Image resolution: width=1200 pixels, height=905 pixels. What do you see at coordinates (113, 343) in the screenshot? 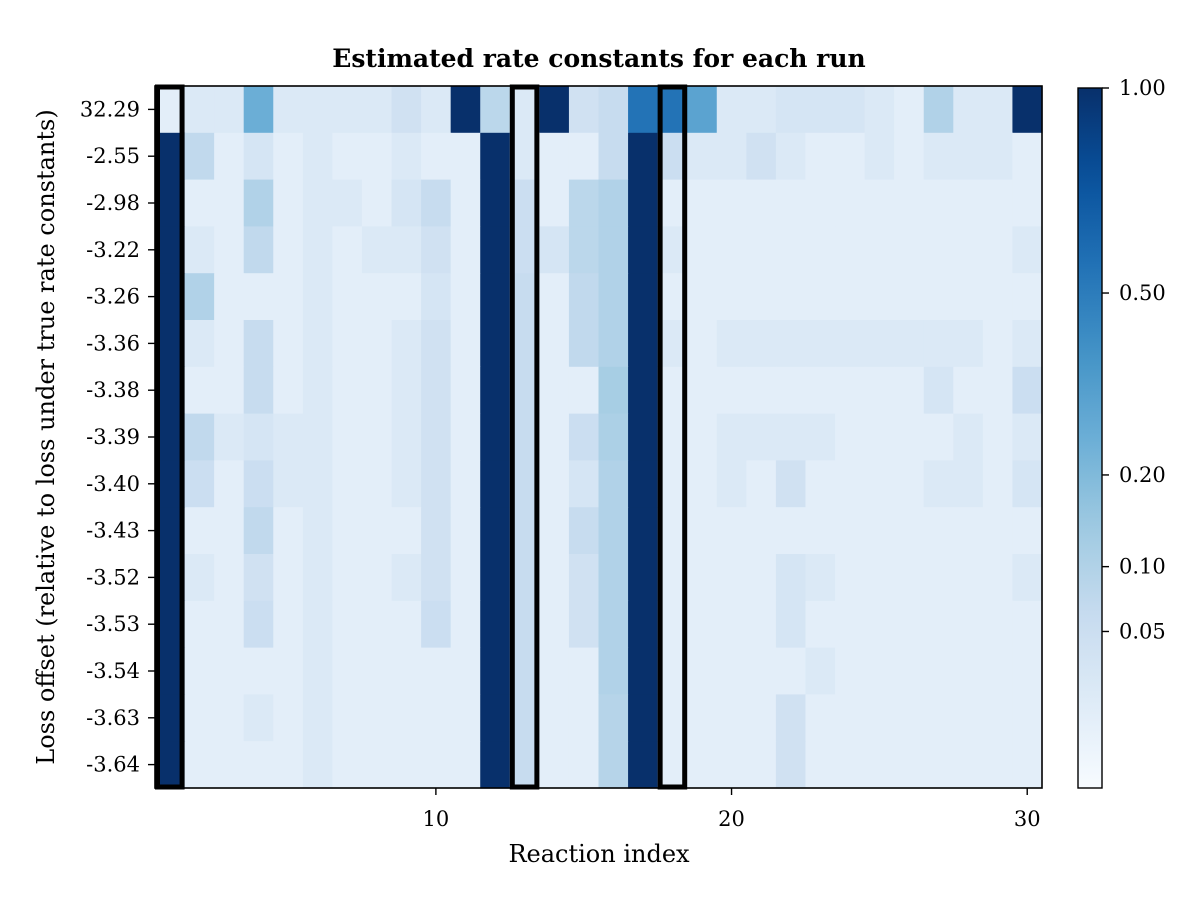
I see `y-tick-label: -3.36` at bounding box center [113, 343].